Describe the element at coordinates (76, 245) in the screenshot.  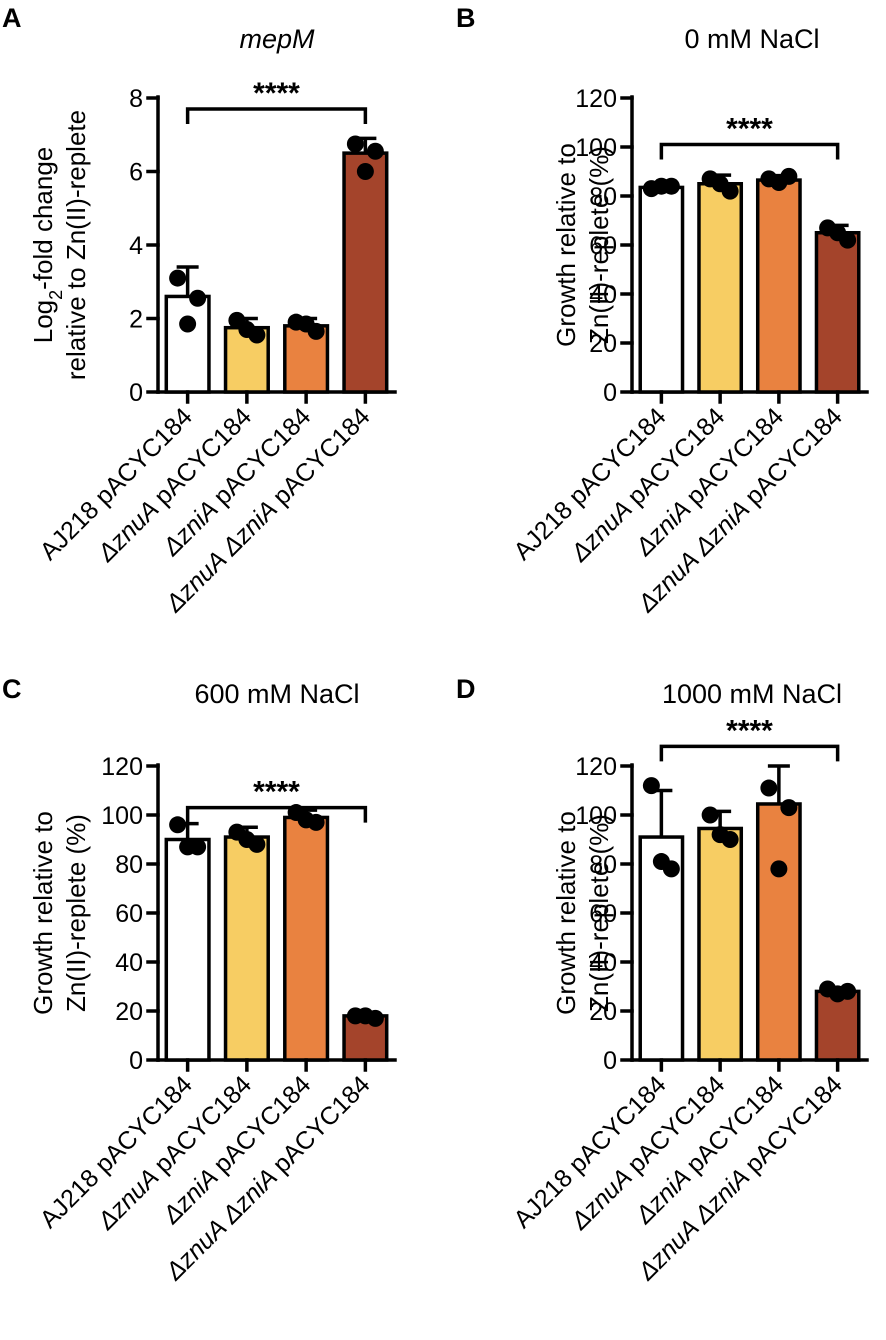
I see `y-axis-label-line2: relative to Zn(II)-replete` at that location.